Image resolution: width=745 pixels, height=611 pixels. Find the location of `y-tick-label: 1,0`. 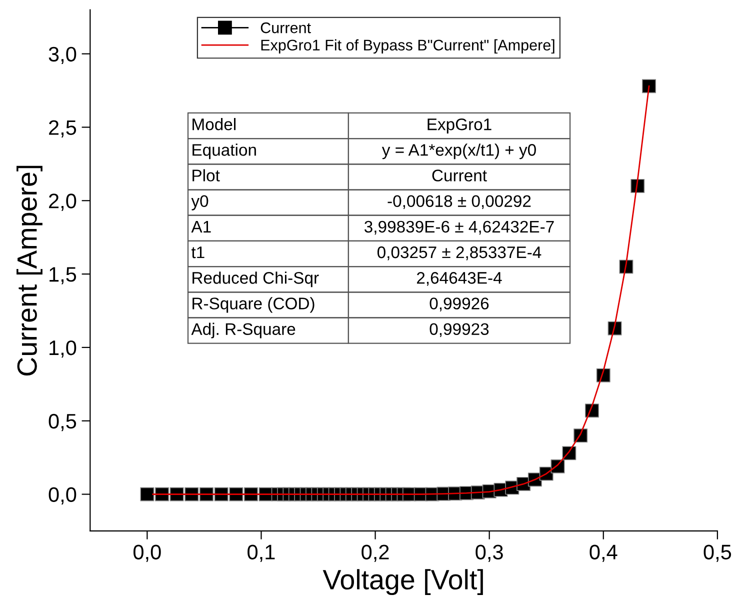

y-tick-label: 1,0 is located at coordinates (63, 349).